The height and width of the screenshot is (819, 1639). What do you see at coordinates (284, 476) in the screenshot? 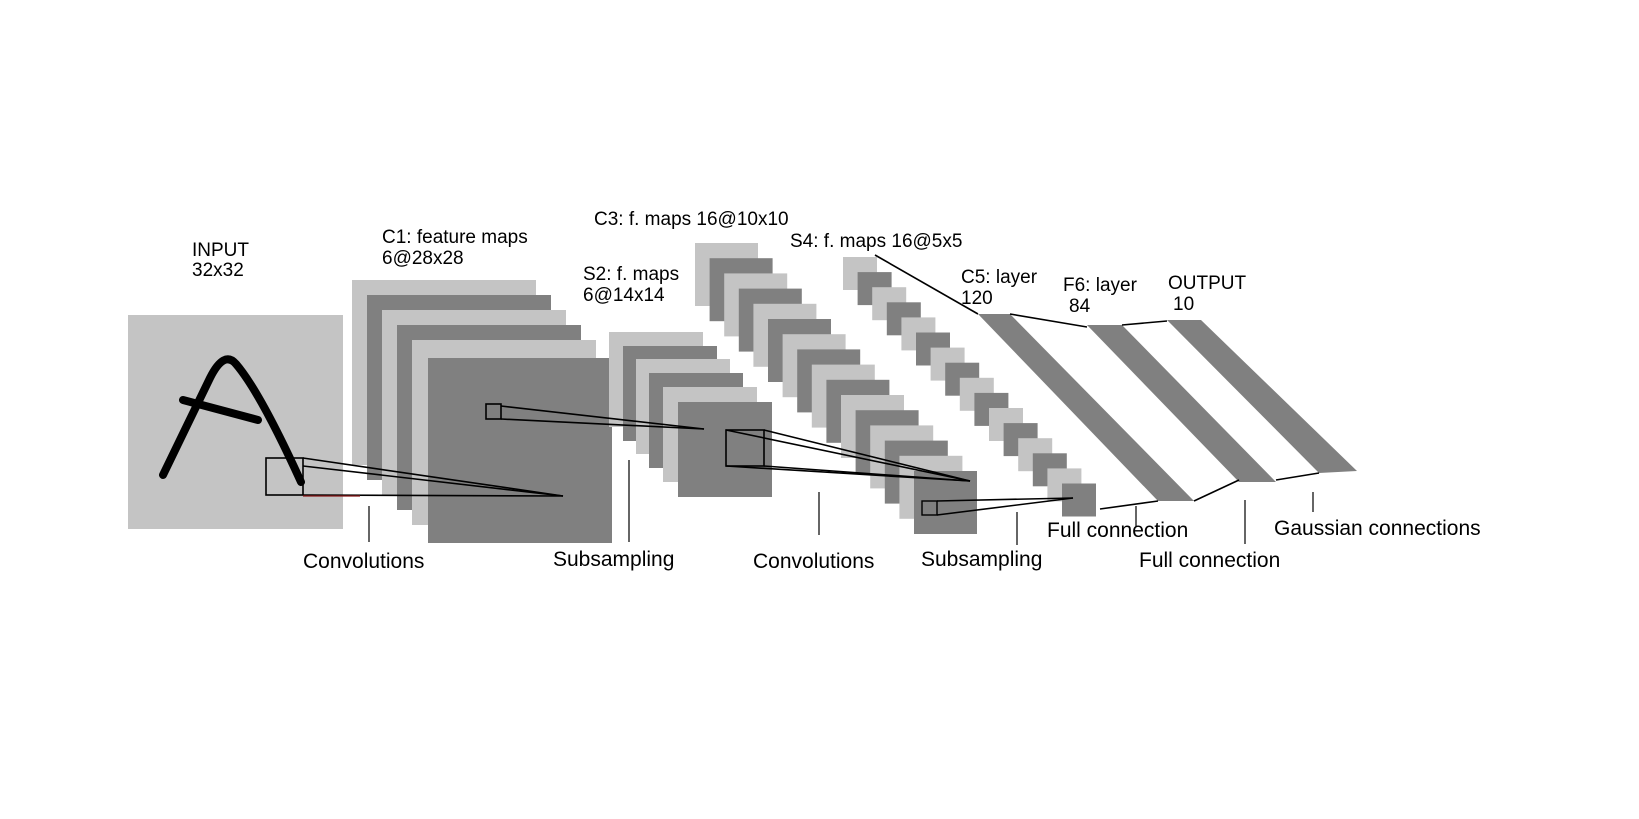
I see `input-receptive-field` at bounding box center [284, 476].